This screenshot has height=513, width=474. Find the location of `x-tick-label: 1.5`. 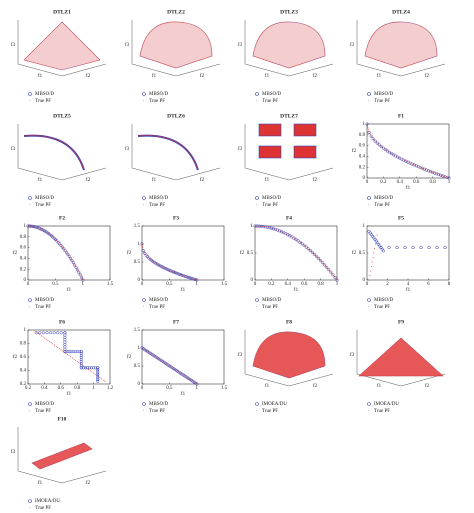

x-tick-label: 1.5 is located at coordinates (224, 284).